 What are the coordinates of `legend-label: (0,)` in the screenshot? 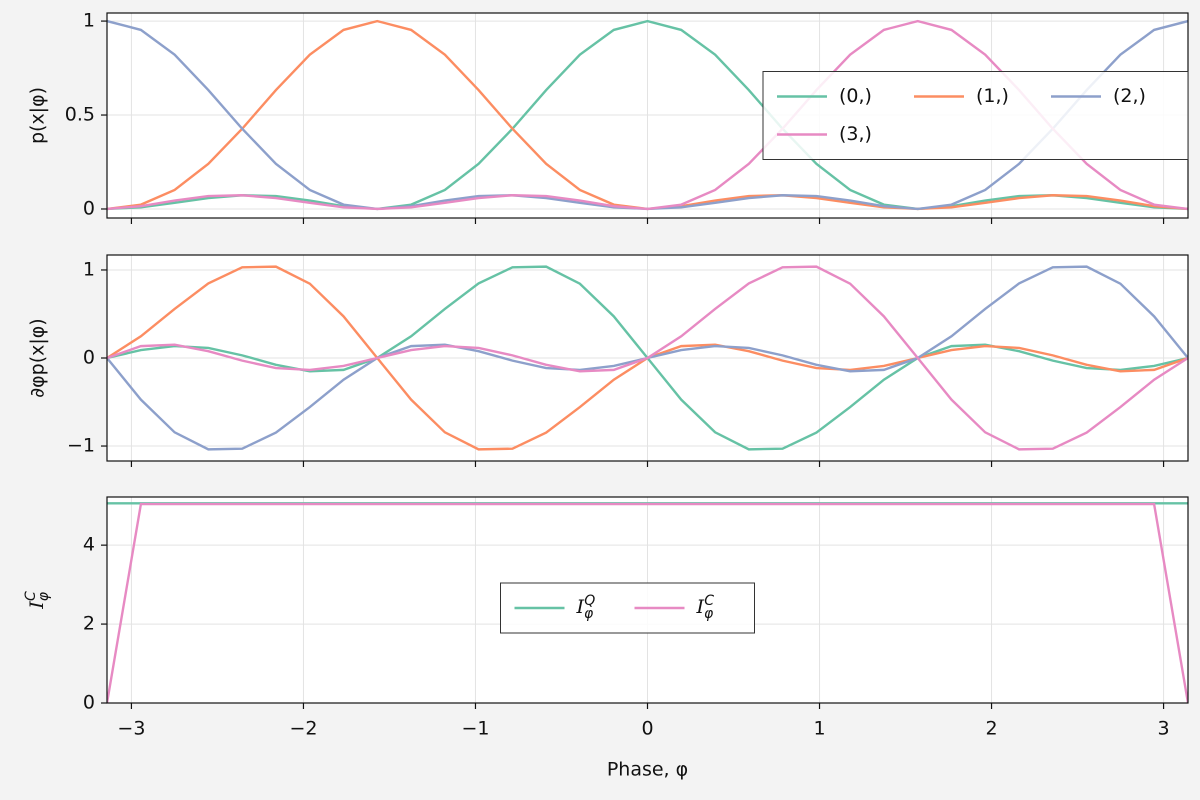 It's located at (855, 96).